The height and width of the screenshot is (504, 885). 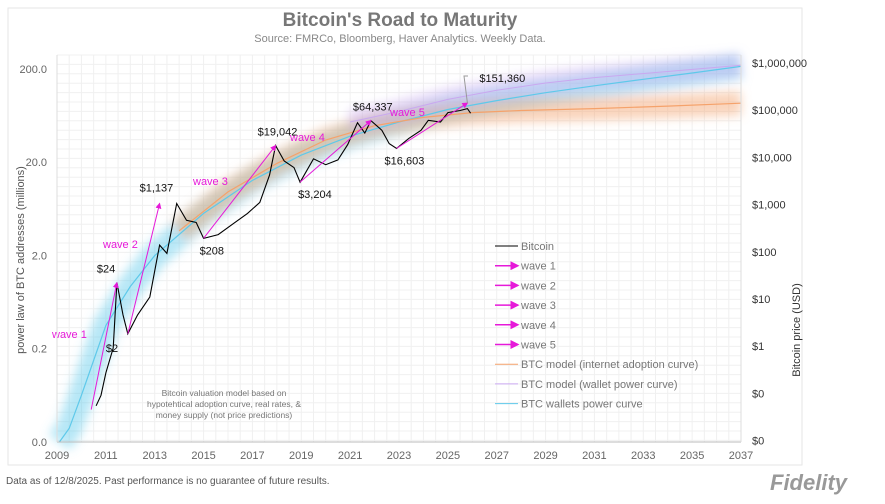 What do you see at coordinates (538, 326) in the screenshot?
I see `legend-label: wave 4` at bounding box center [538, 326].